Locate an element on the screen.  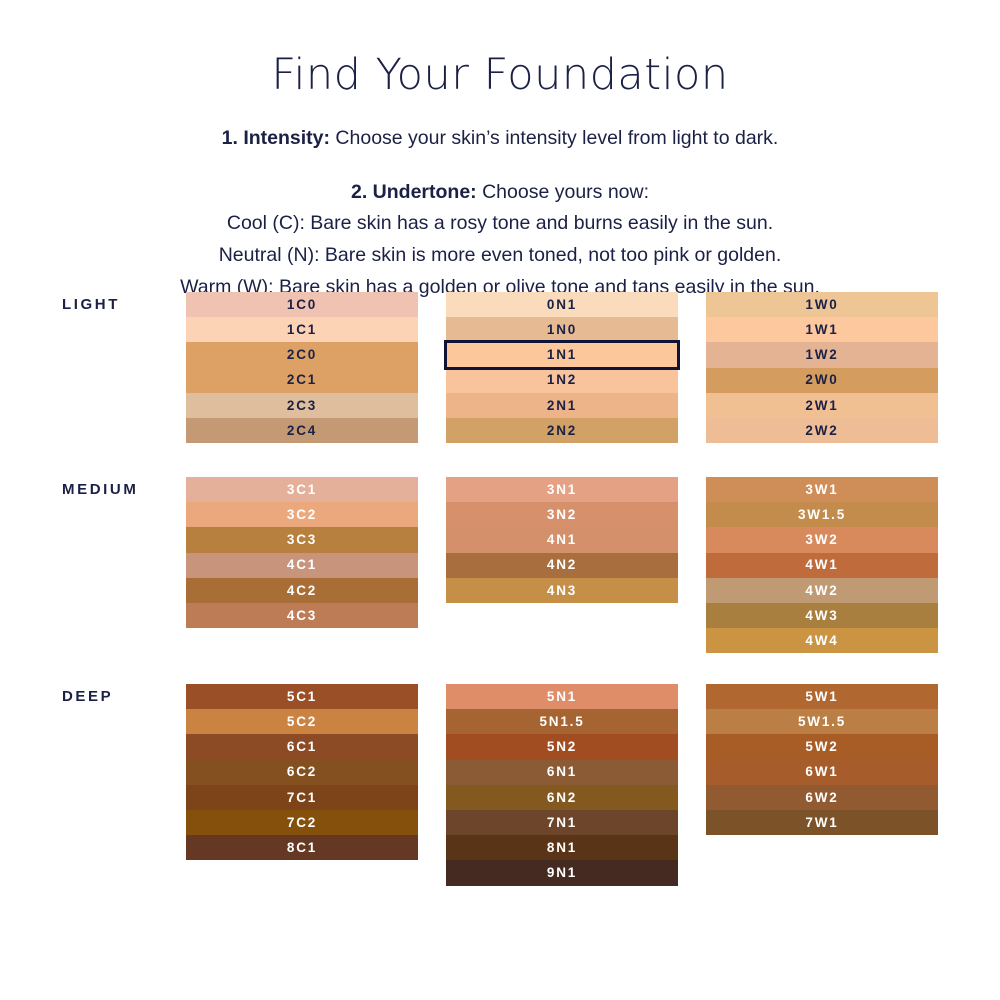
swatch: 4C1 is located at coordinates (302, 565).